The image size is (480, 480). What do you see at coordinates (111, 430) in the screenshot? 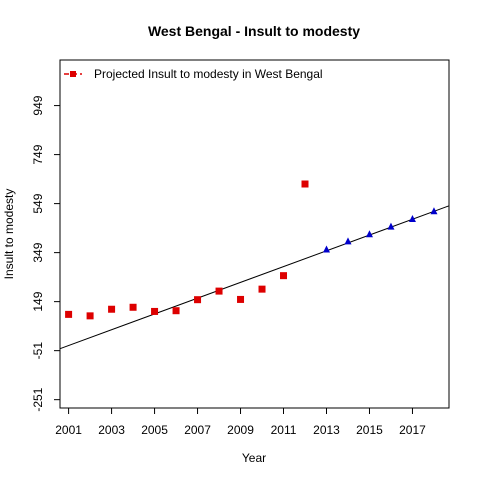
I see `x-tick-label: 2003` at bounding box center [111, 430].